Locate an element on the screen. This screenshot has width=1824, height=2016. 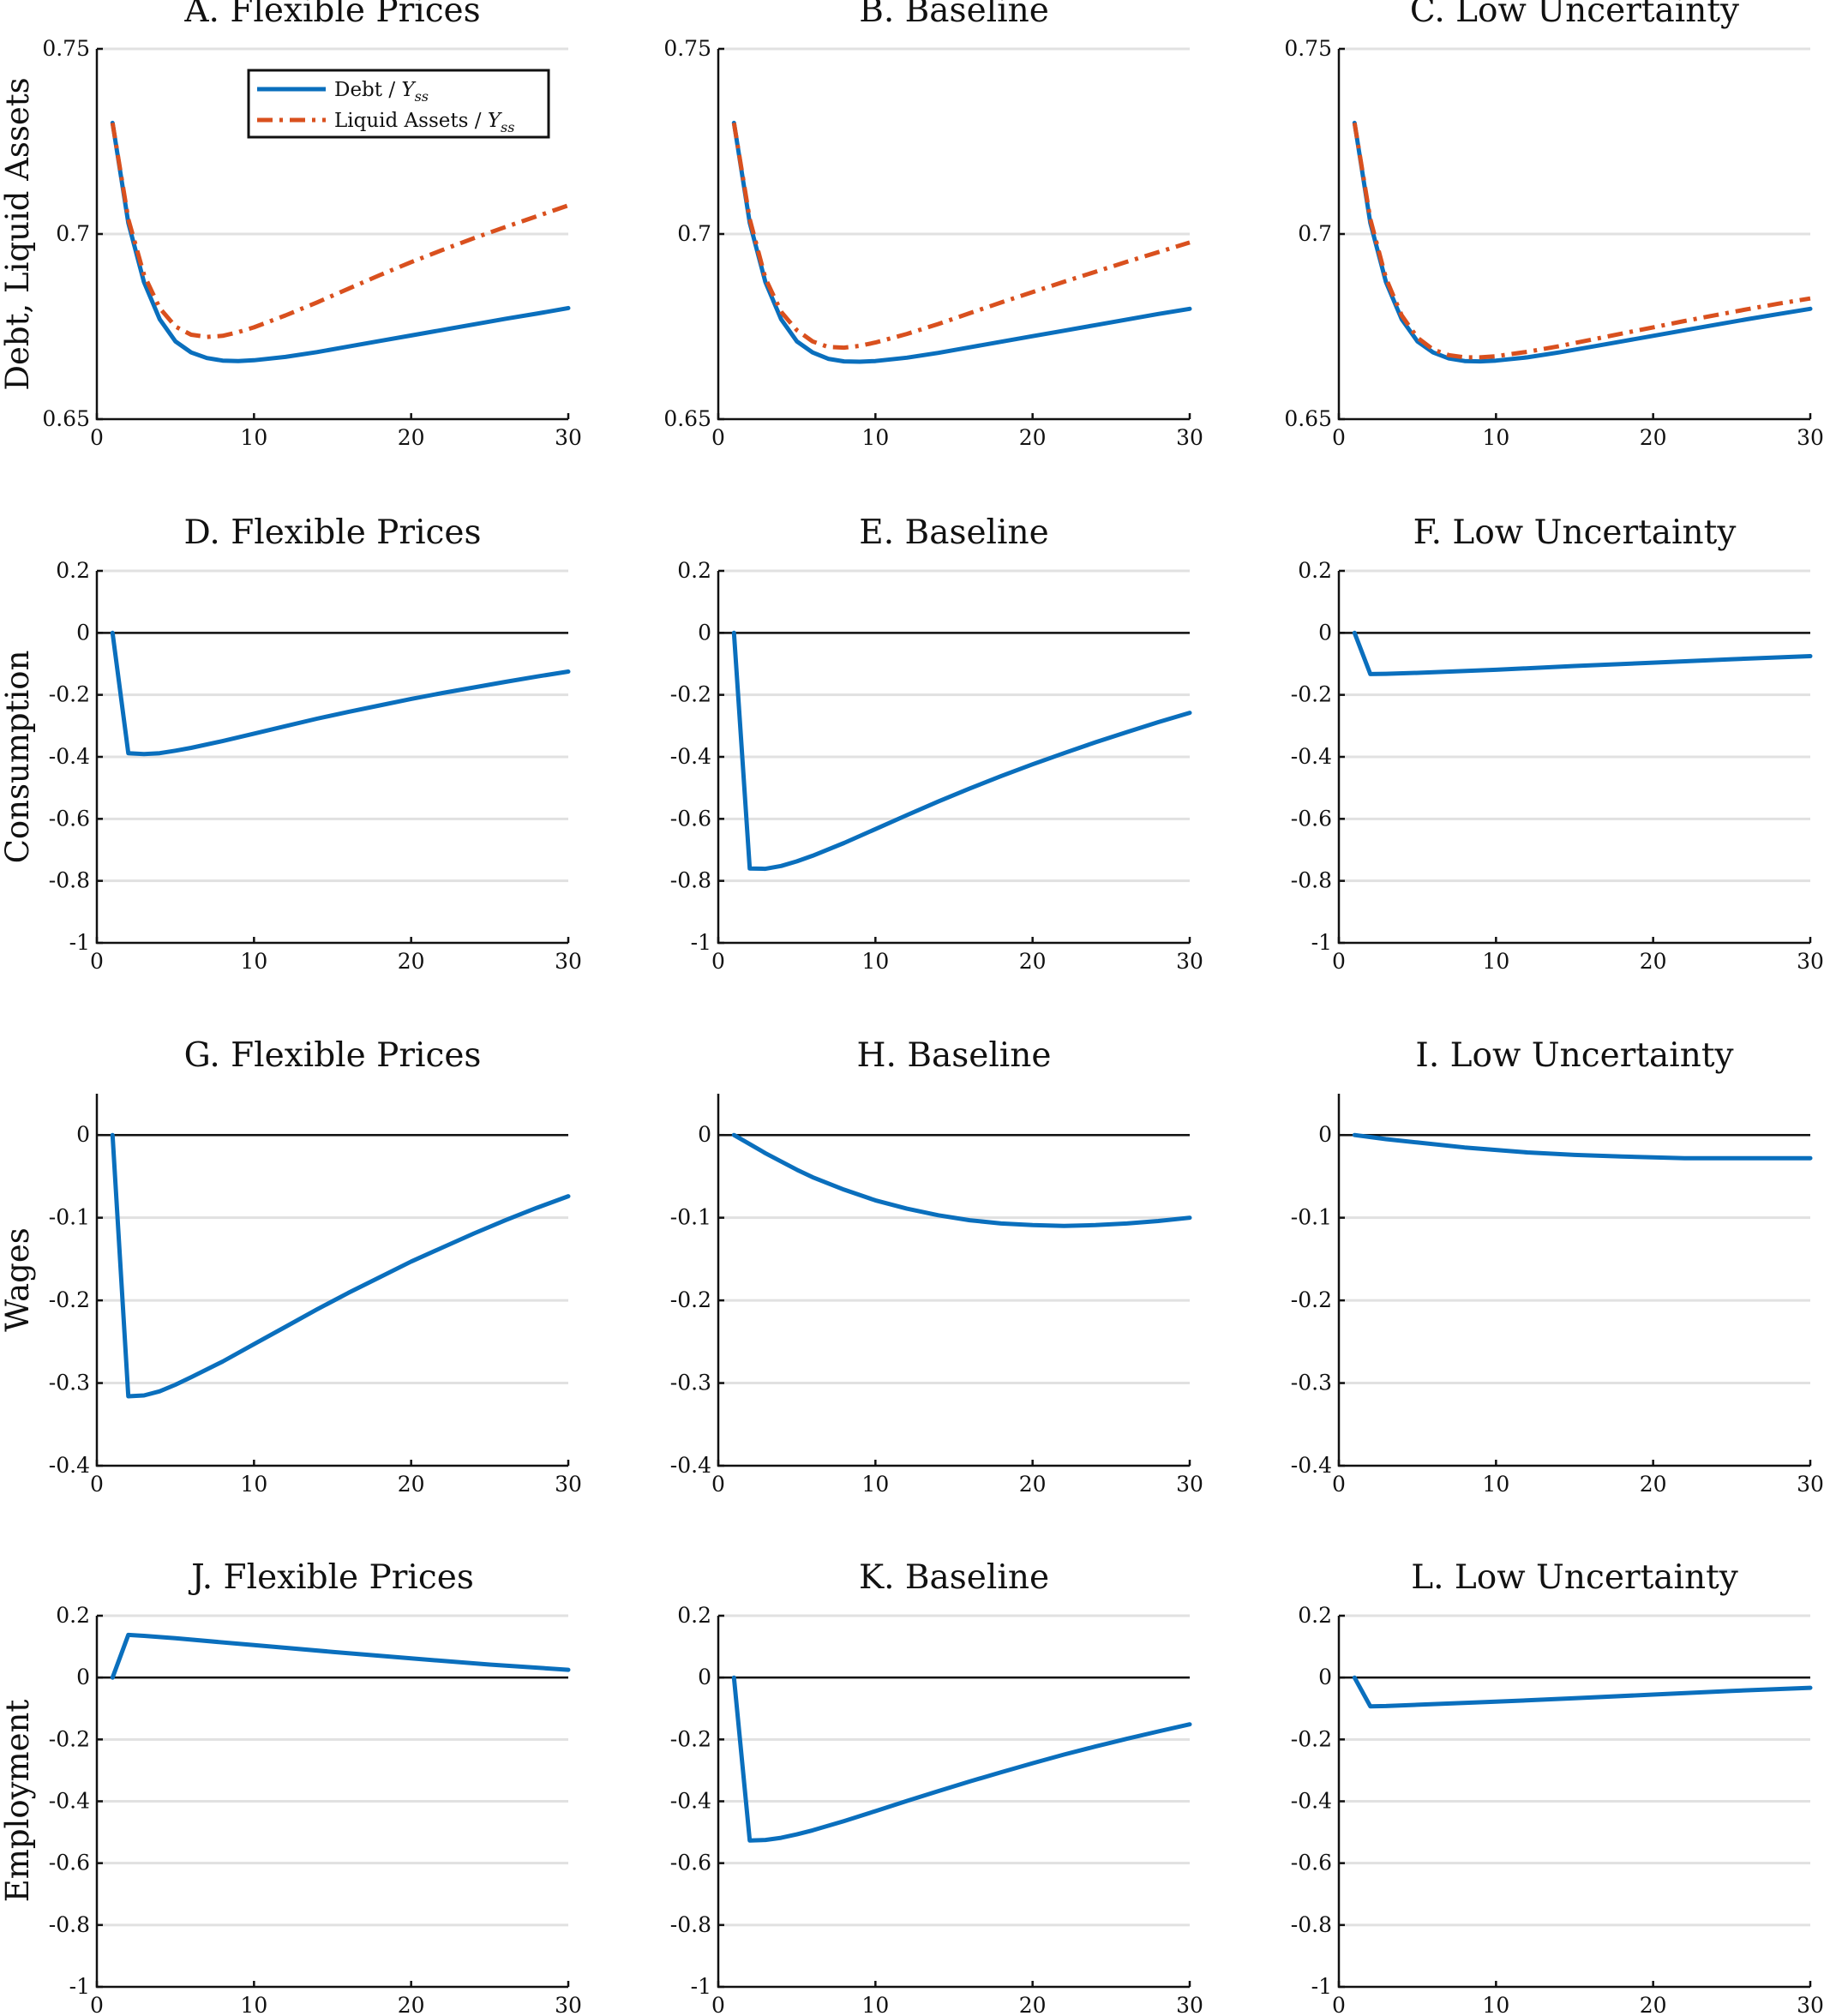
panel-title: D. Flexible Prices is located at coordinates (333, 532).